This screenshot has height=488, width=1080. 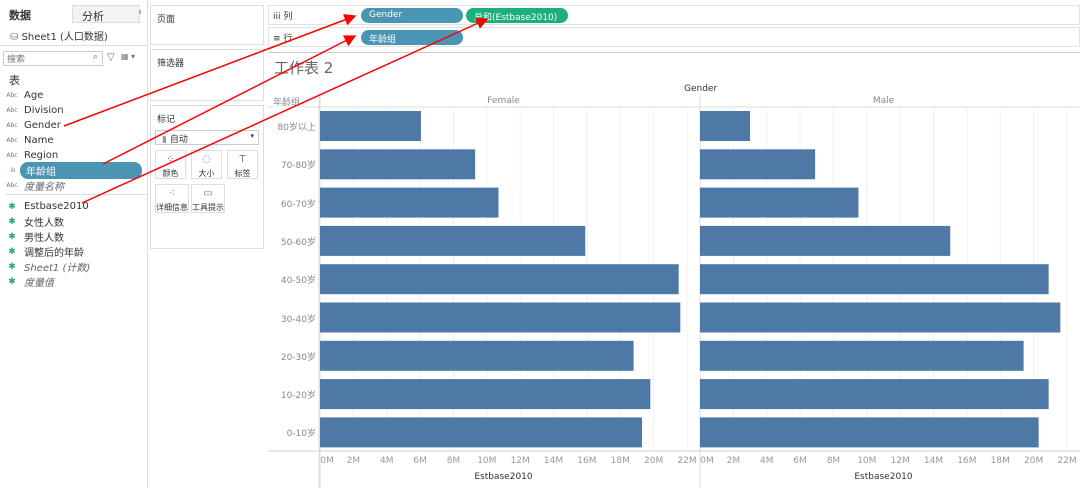 I want to click on row-label: 50-60岁, so click(x=298, y=242).